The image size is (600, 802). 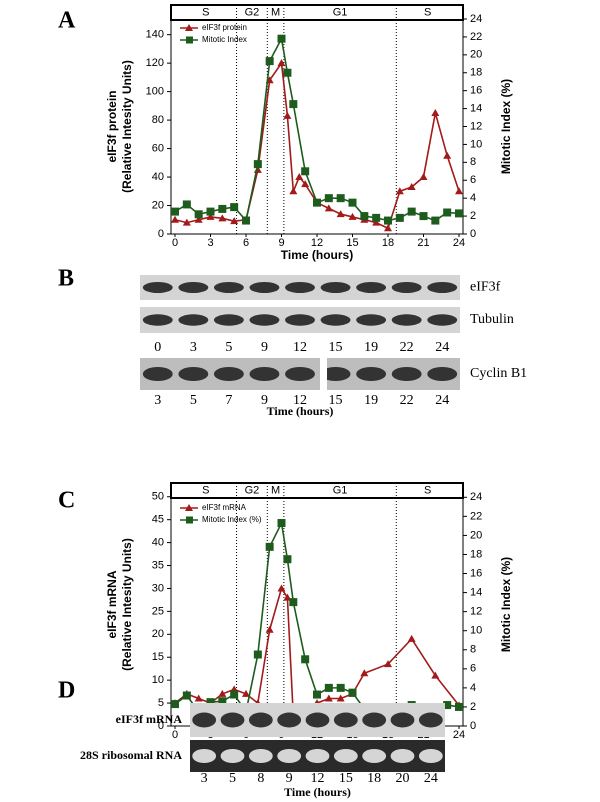 I want to click on x-tick-label: 3, so click(x=210, y=243).